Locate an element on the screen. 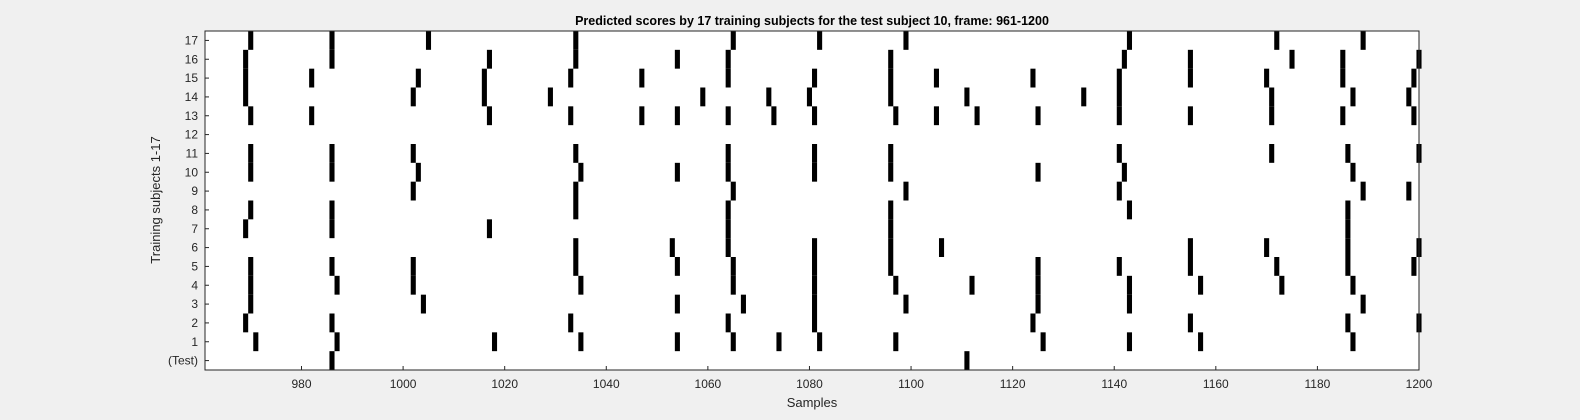 Image resolution: width=1580 pixels, height=420 pixels. x-tick-label: 1040 is located at coordinates (606, 384).